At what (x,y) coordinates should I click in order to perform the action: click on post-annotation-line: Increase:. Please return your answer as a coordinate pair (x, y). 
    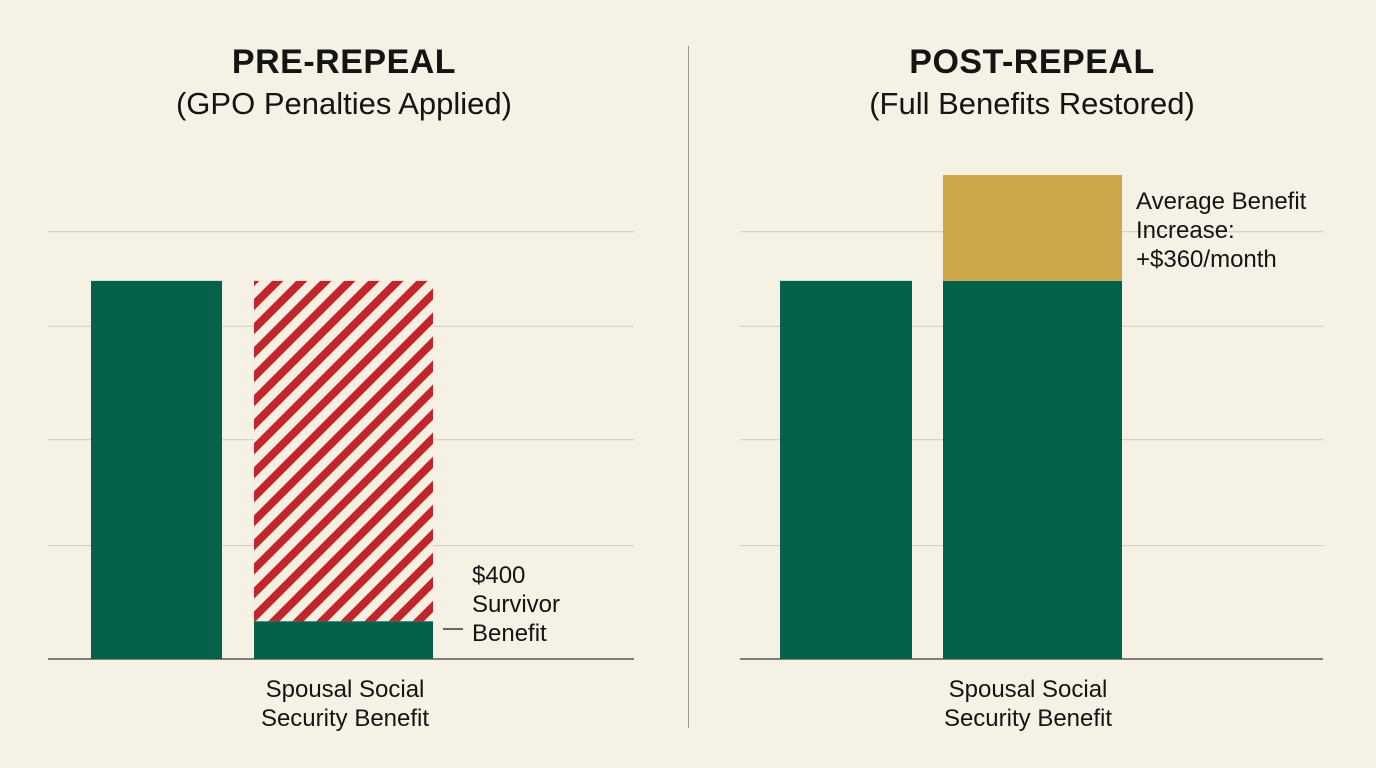
    Looking at the image, I should click on (1185, 230).